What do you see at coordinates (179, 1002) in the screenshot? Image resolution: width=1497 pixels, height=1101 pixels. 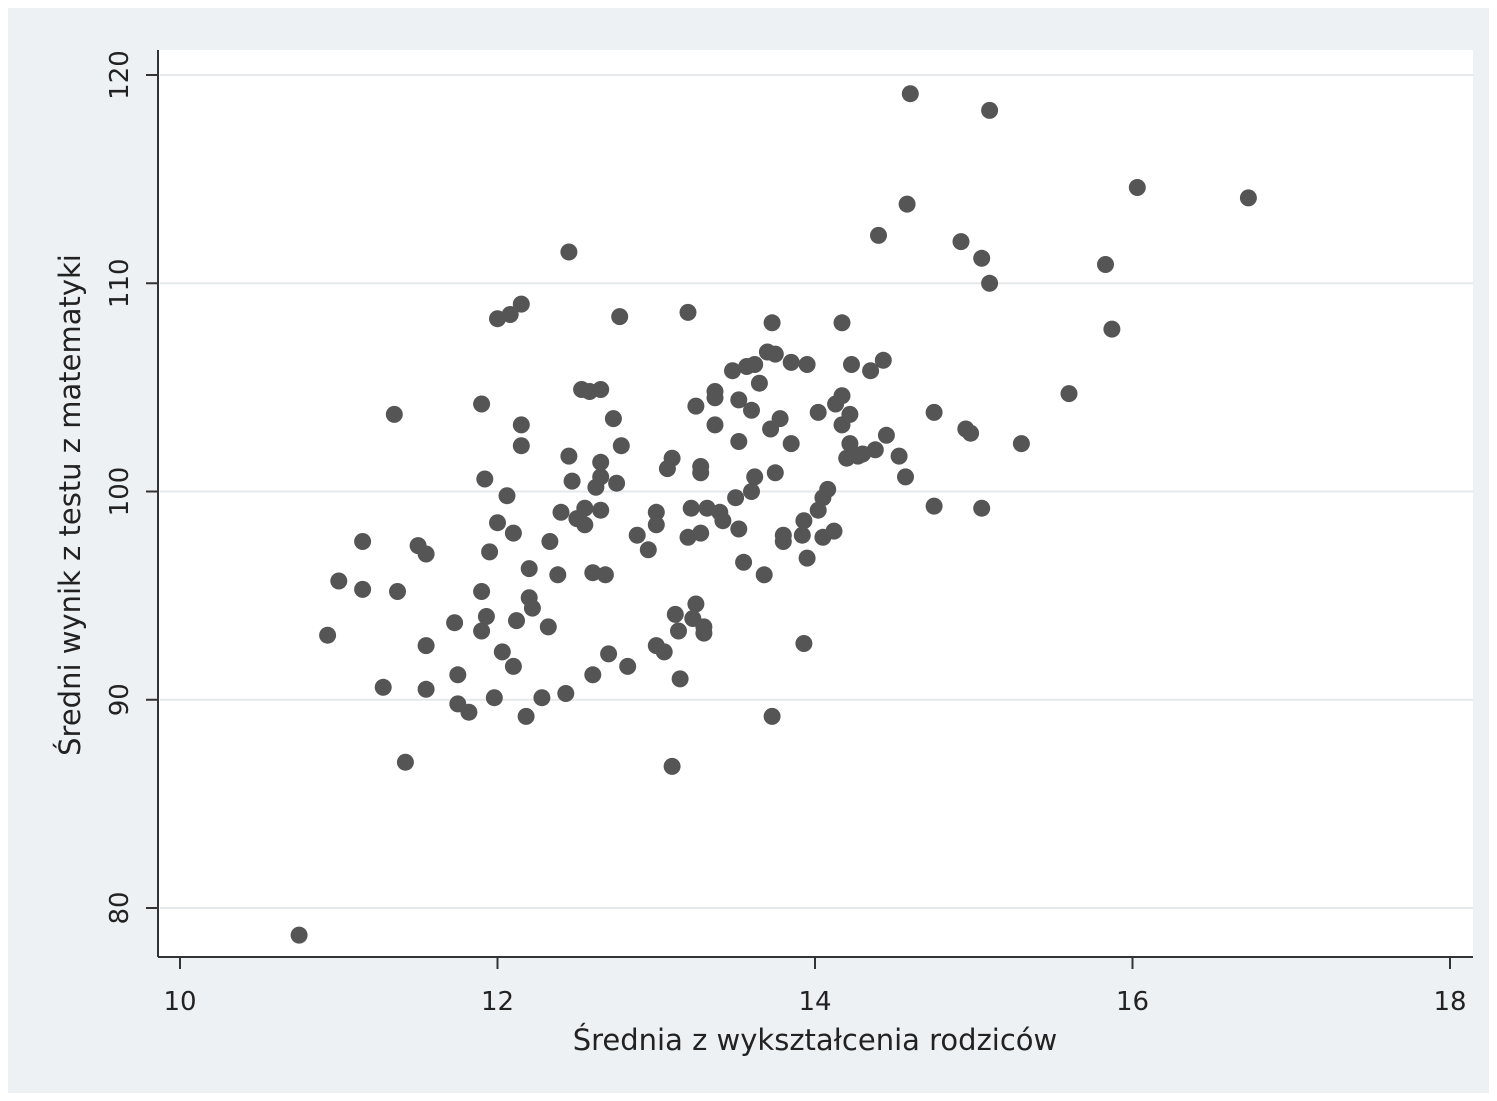 I see `x-tick-label: 10` at bounding box center [179, 1002].